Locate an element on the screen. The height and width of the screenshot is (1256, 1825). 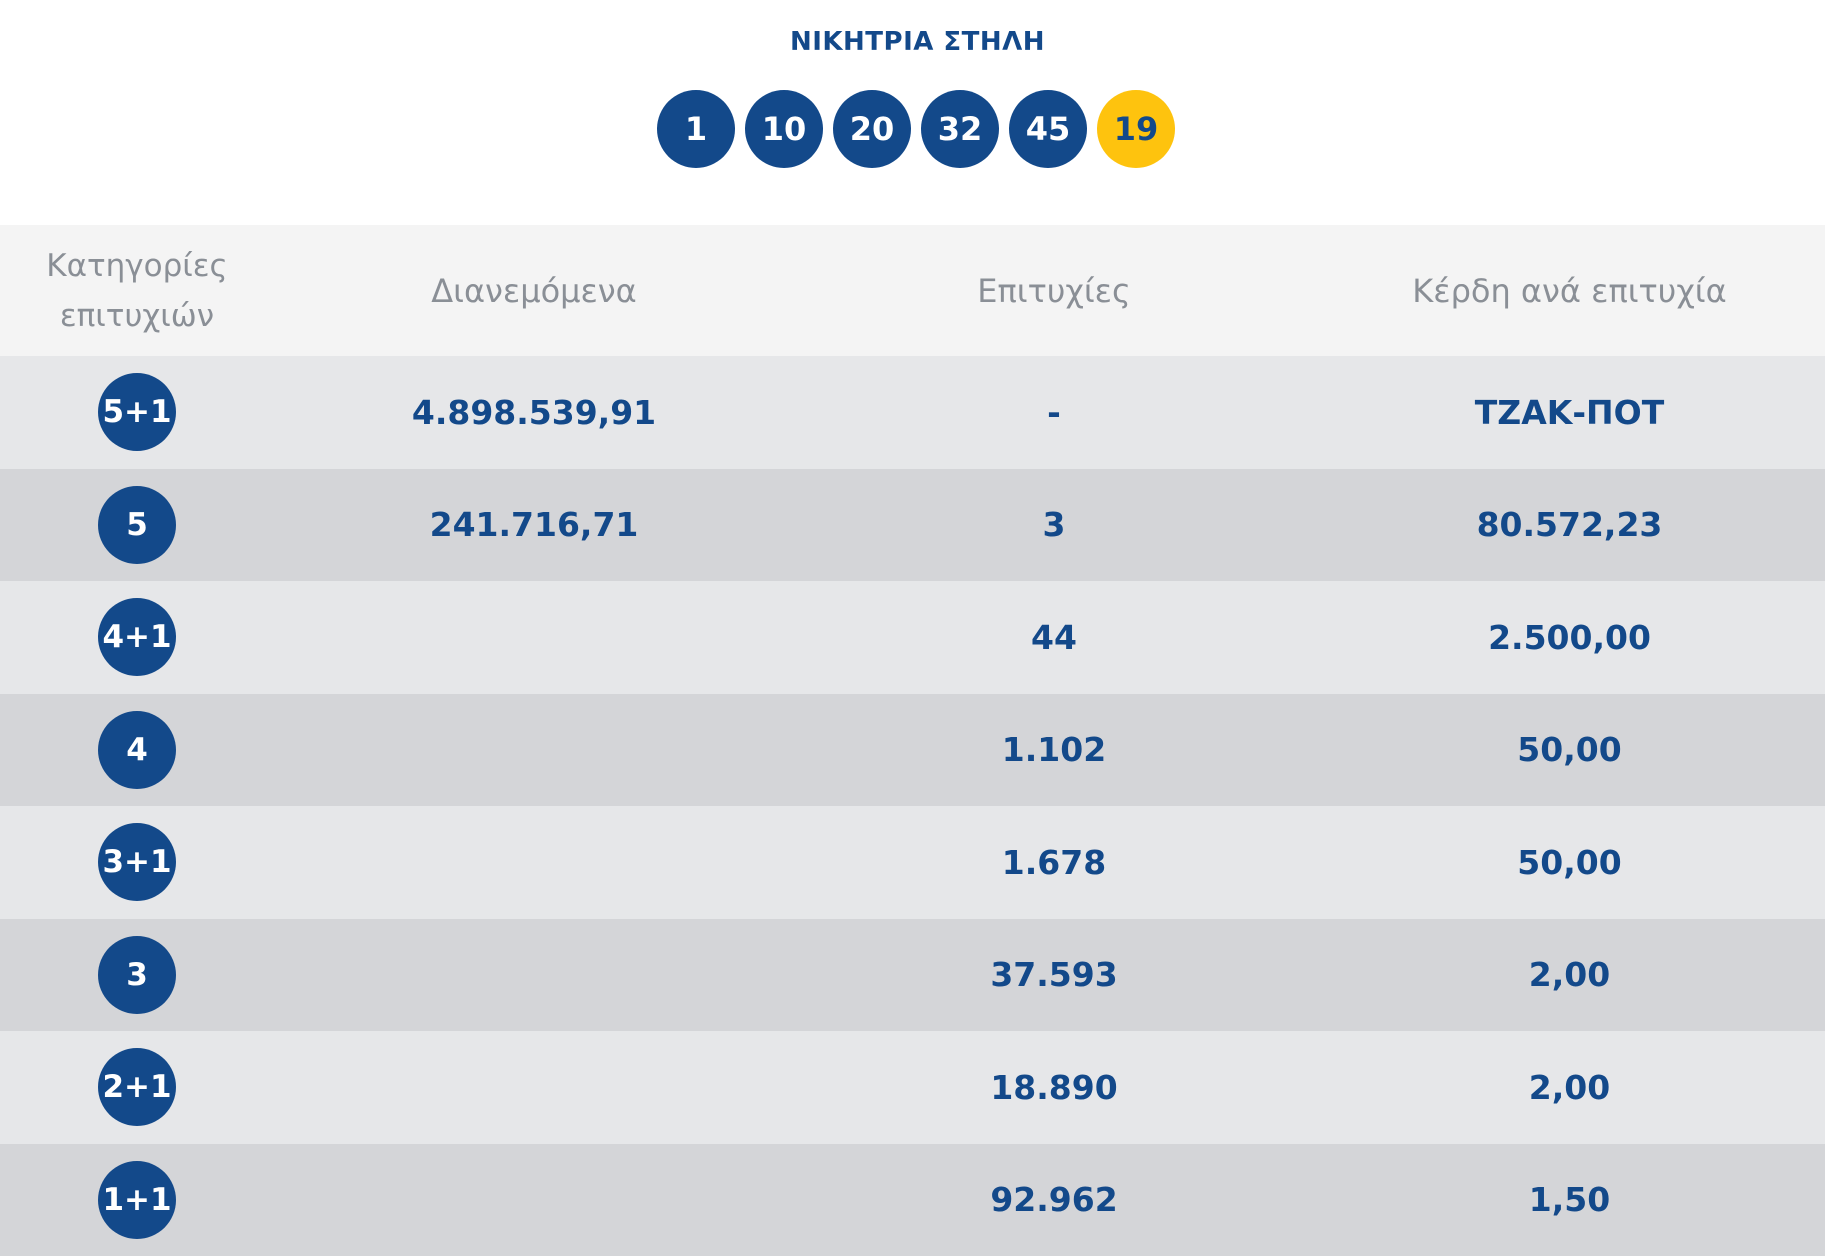
winners-cell: - is located at coordinates (1054, 412).